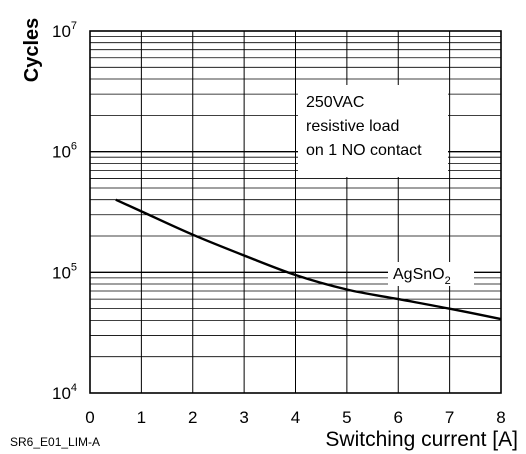 The height and width of the screenshot is (454, 526). I want to click on x-tick-label: 5, so click(346, 417).